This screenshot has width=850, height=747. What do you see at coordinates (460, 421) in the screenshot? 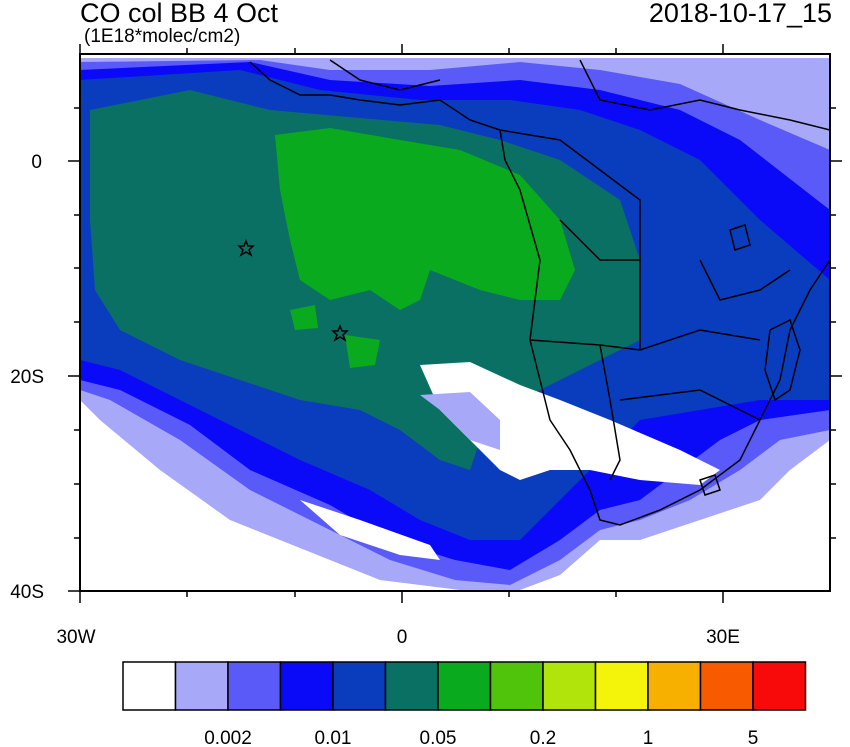
I see `clean-air-plume-edge` at bounding box center [460, 421].